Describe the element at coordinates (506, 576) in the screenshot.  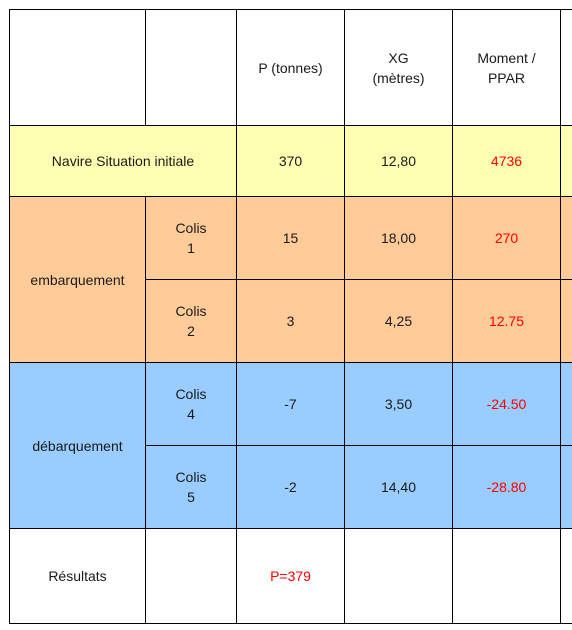
I see `results-moment-cell` at that location.